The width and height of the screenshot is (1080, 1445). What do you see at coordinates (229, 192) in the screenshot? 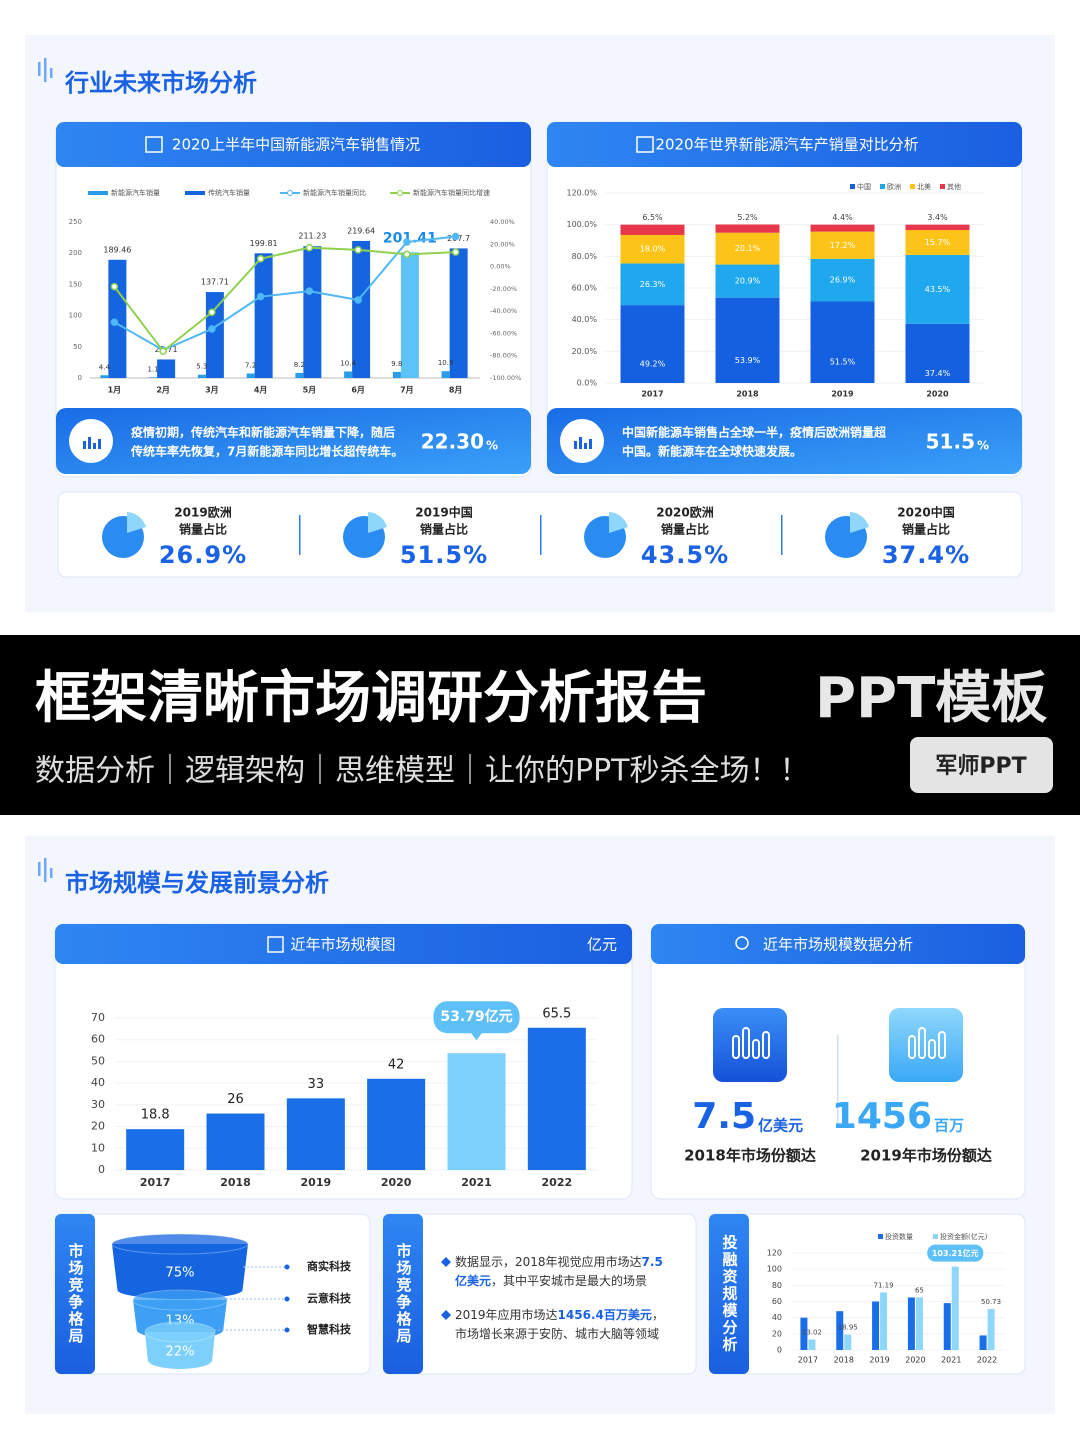
I see `legend-label: 传统汽车销量` at bounding box center [229, 192].